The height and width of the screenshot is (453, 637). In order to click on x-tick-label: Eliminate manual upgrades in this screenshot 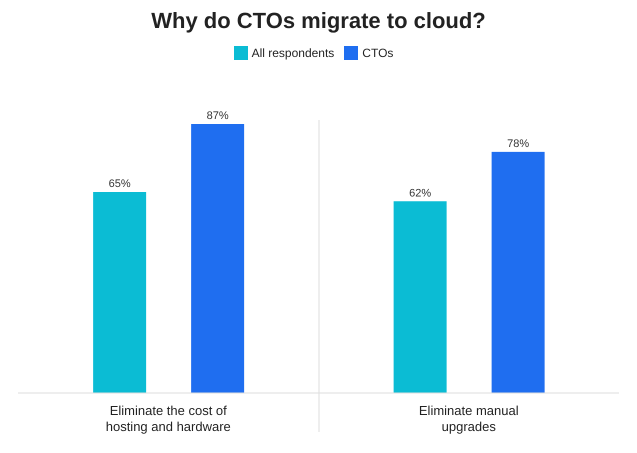, I will do `click(468, 418)`.